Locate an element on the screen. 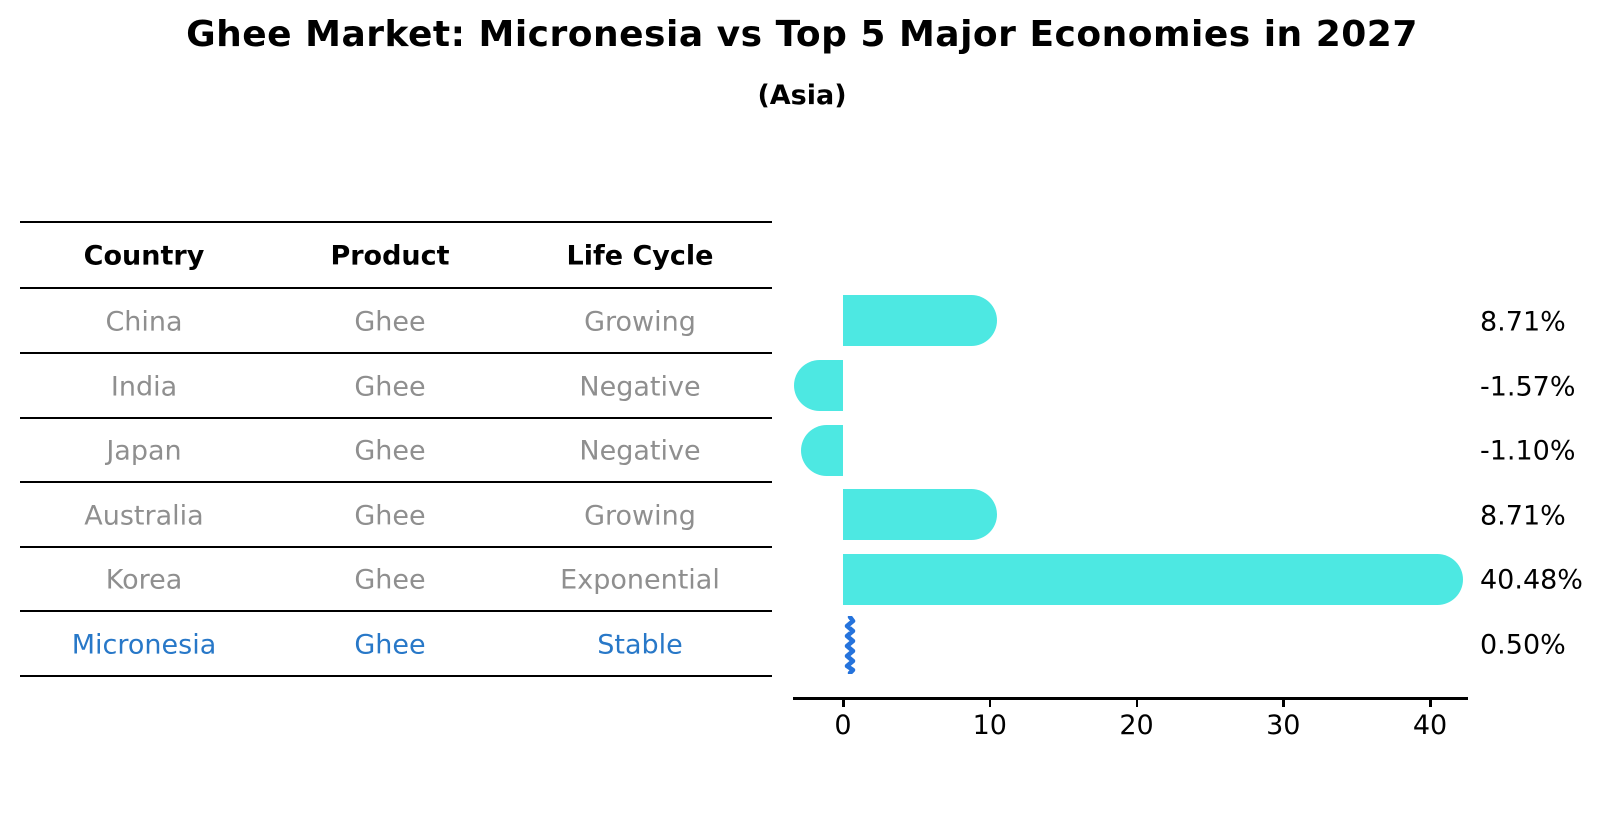 This screenshot has width=1604, height=823. bar-korea is located at coordinates (1153, 579).